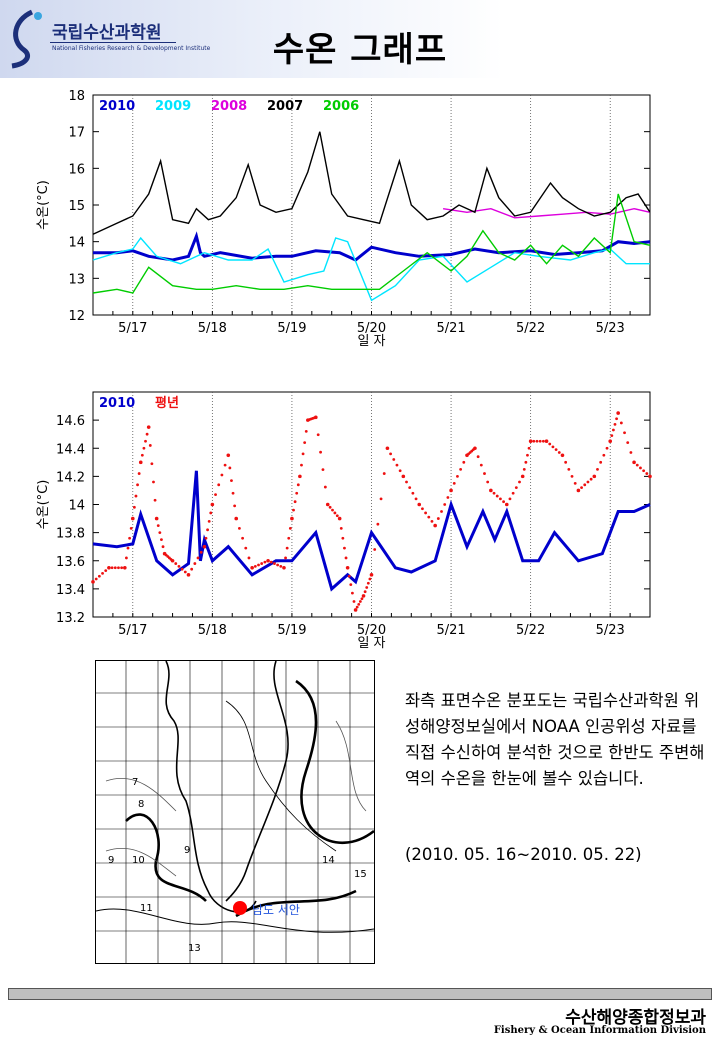  Describe the element at coordinates (76, 206) in the screenshot. I see `y-tick-label: 15` at that location.